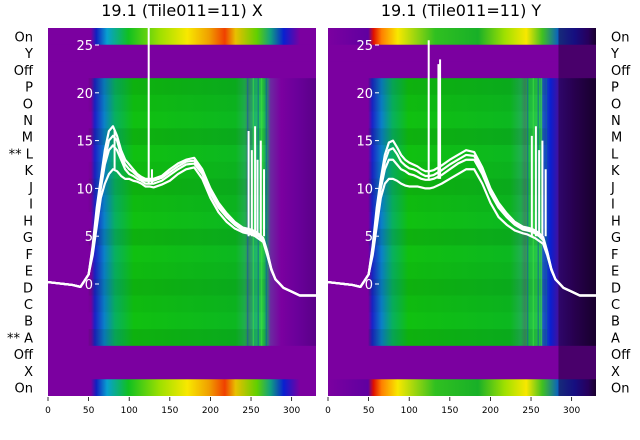 The width and height of the screenshot is (640, 440). Describe the element at coordinates (250, 411) in the screenshot. I see `x-tick-label: 250` at that location.